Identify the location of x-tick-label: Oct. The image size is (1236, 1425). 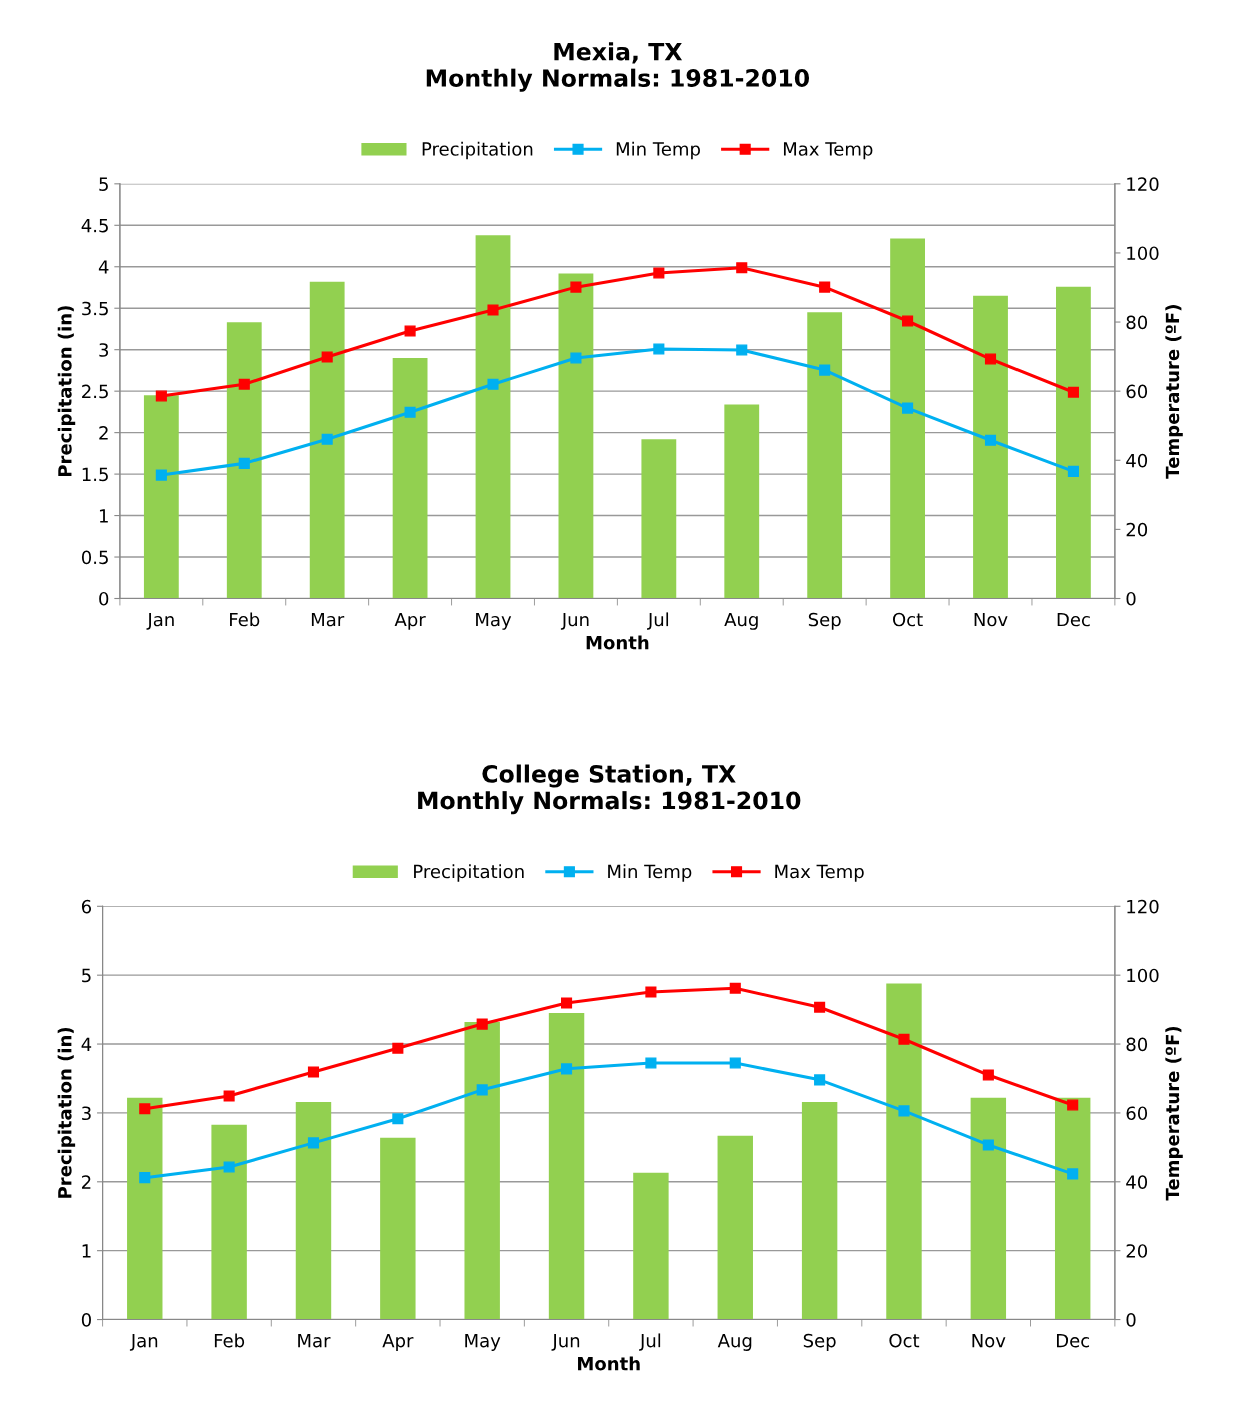
(907, 619).